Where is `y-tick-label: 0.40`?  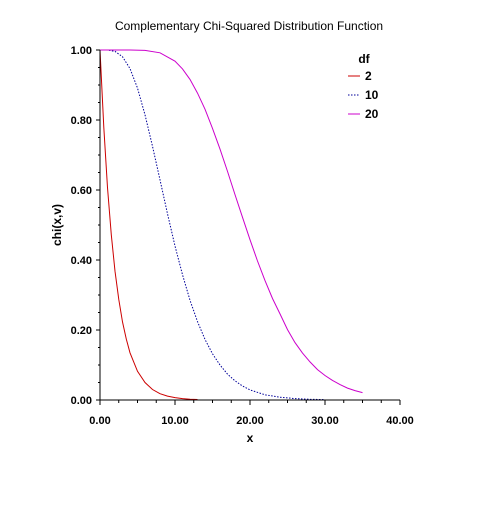 y-tick-label: 0.40 is located at coordinates (81, 261).